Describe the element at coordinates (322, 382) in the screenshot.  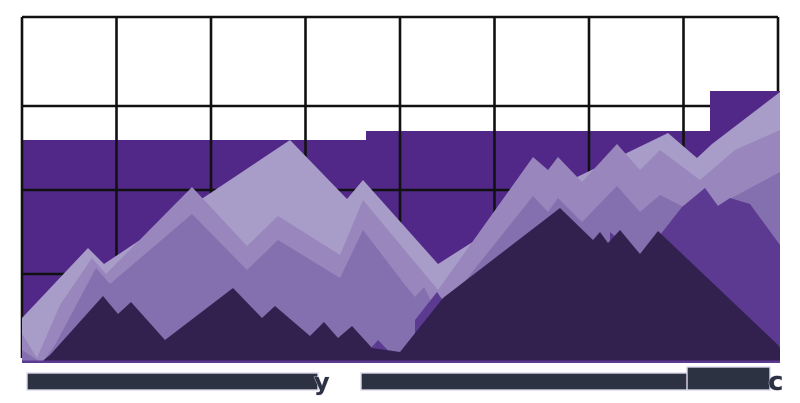
I see `caption-bar-left-tail-glyph: y` at that location.